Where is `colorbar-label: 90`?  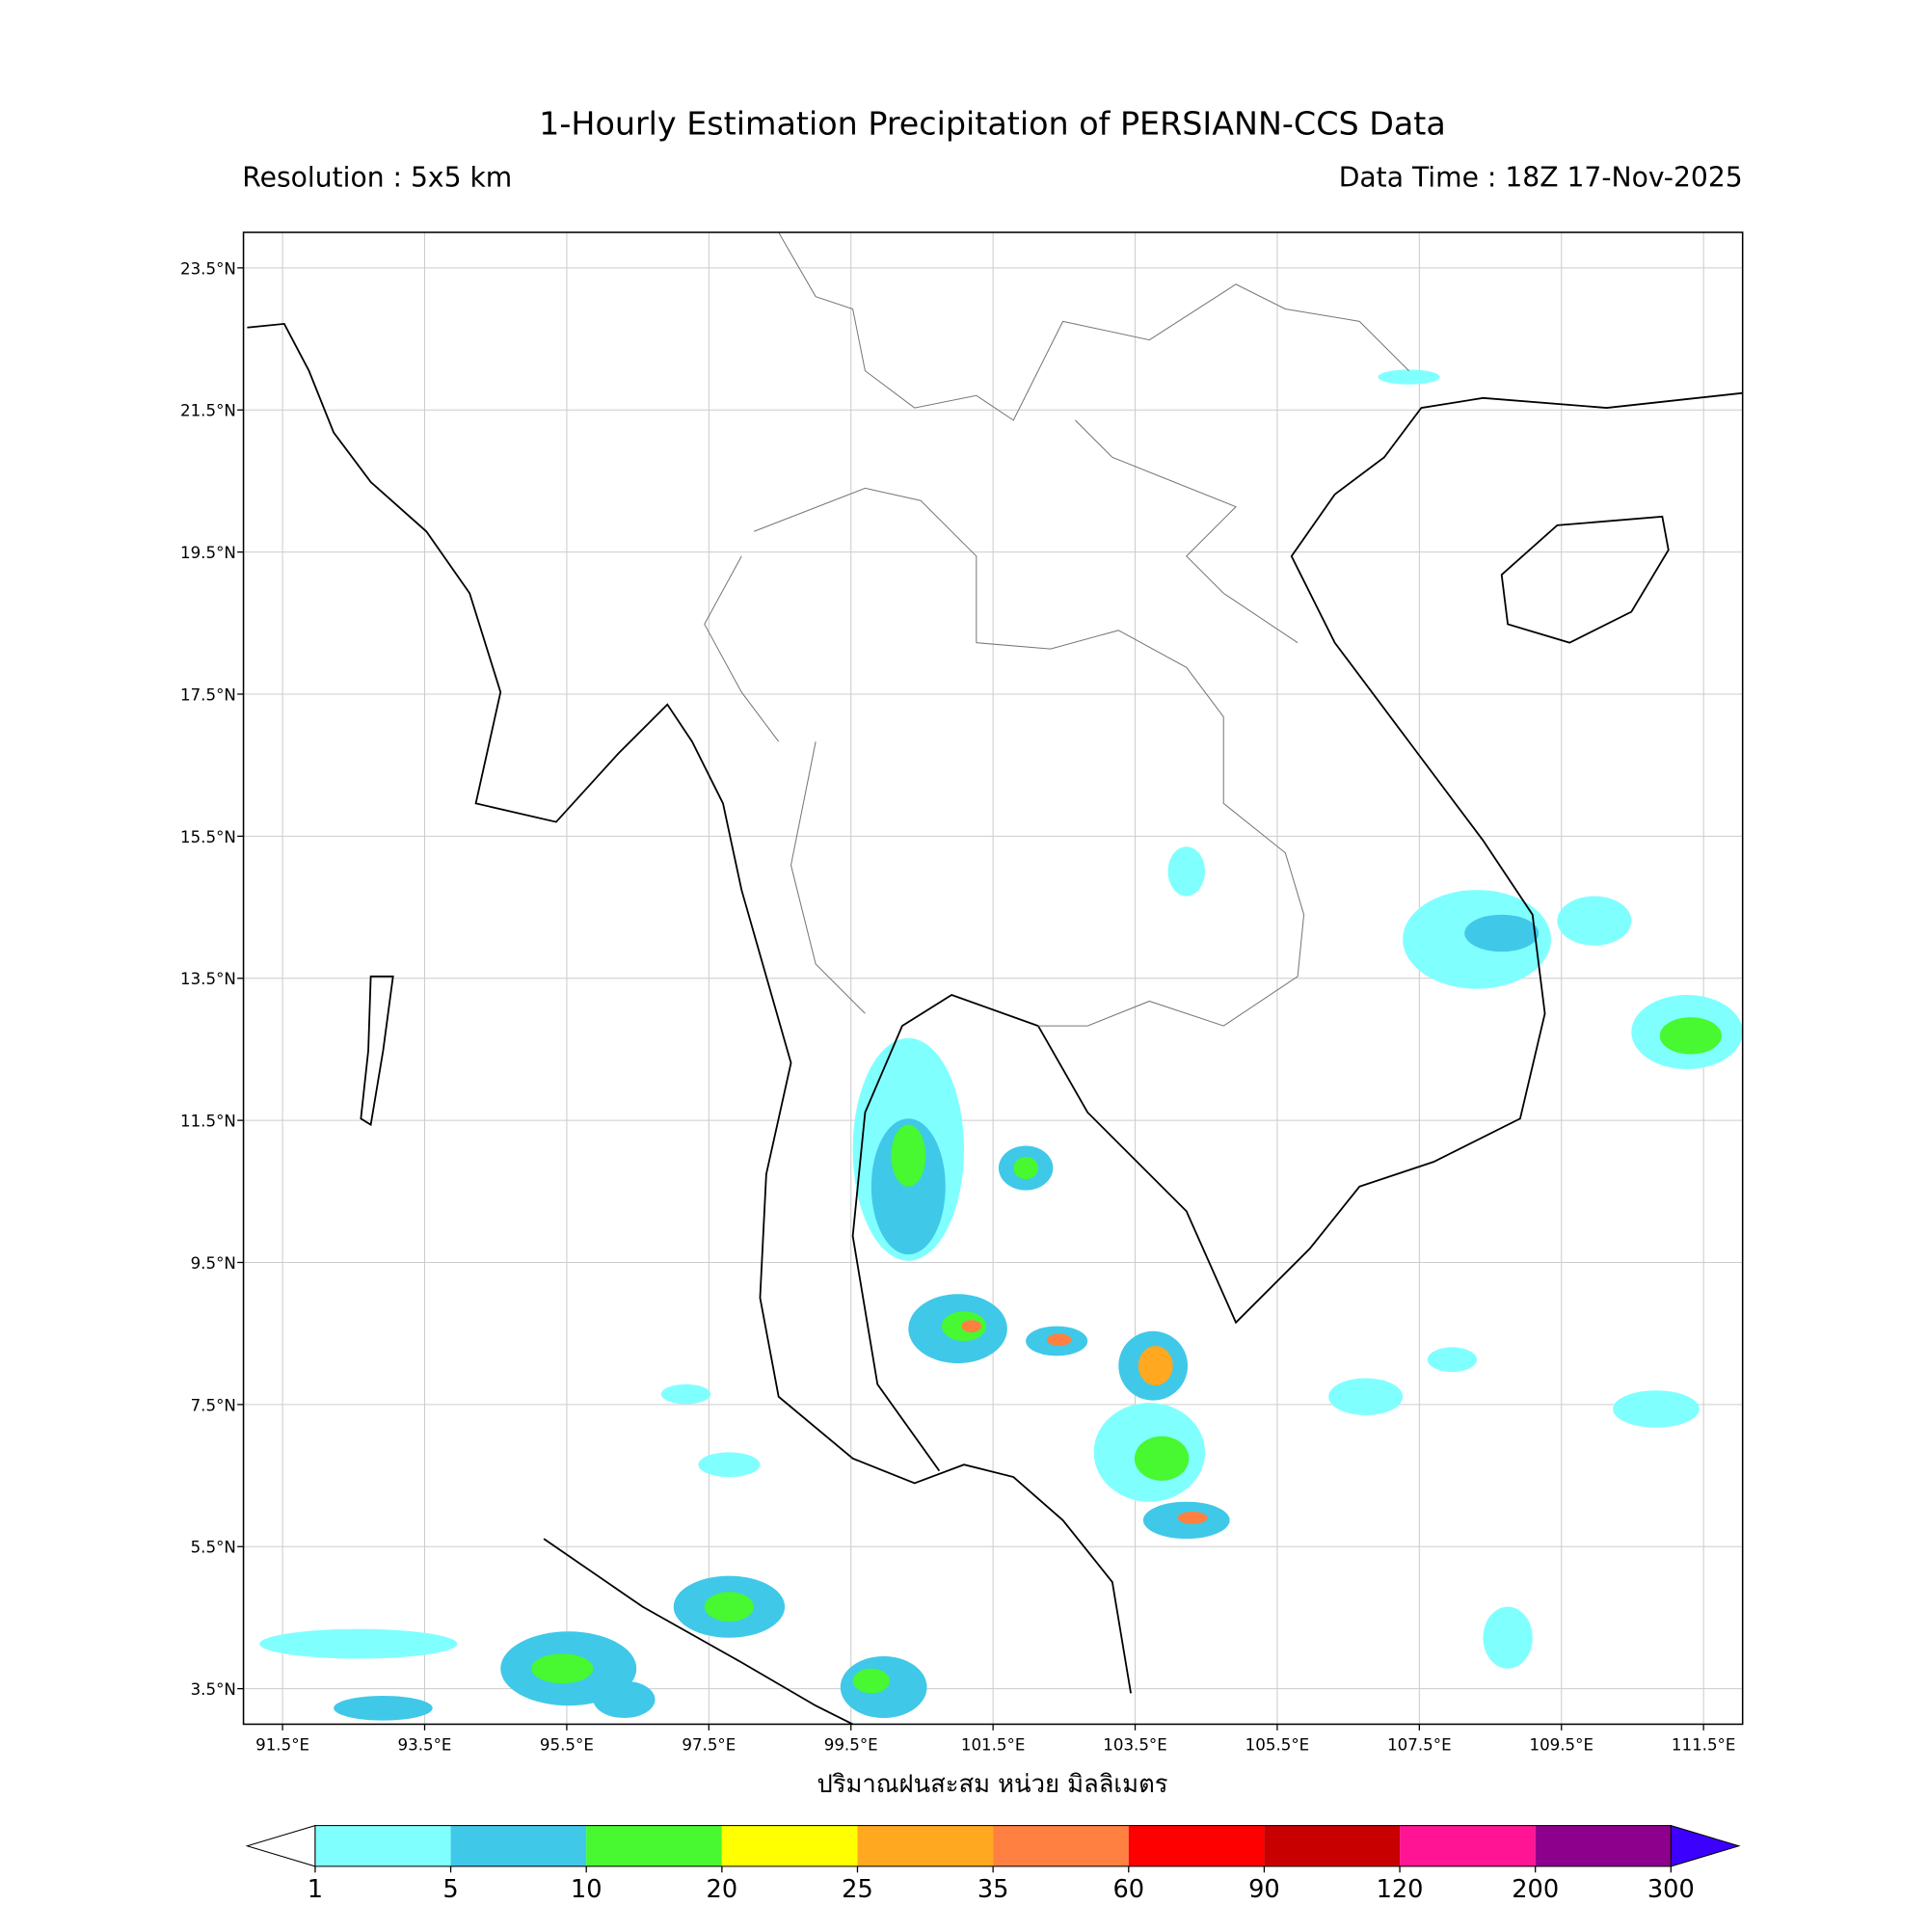 colorbar-label: 90 is located at coordinates (1264, 1890).